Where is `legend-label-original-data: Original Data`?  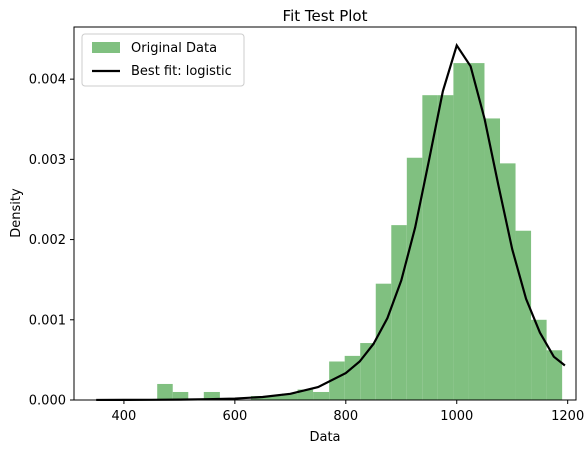 legend-label-original-data: Original Data is located at coordinates (174, 48).